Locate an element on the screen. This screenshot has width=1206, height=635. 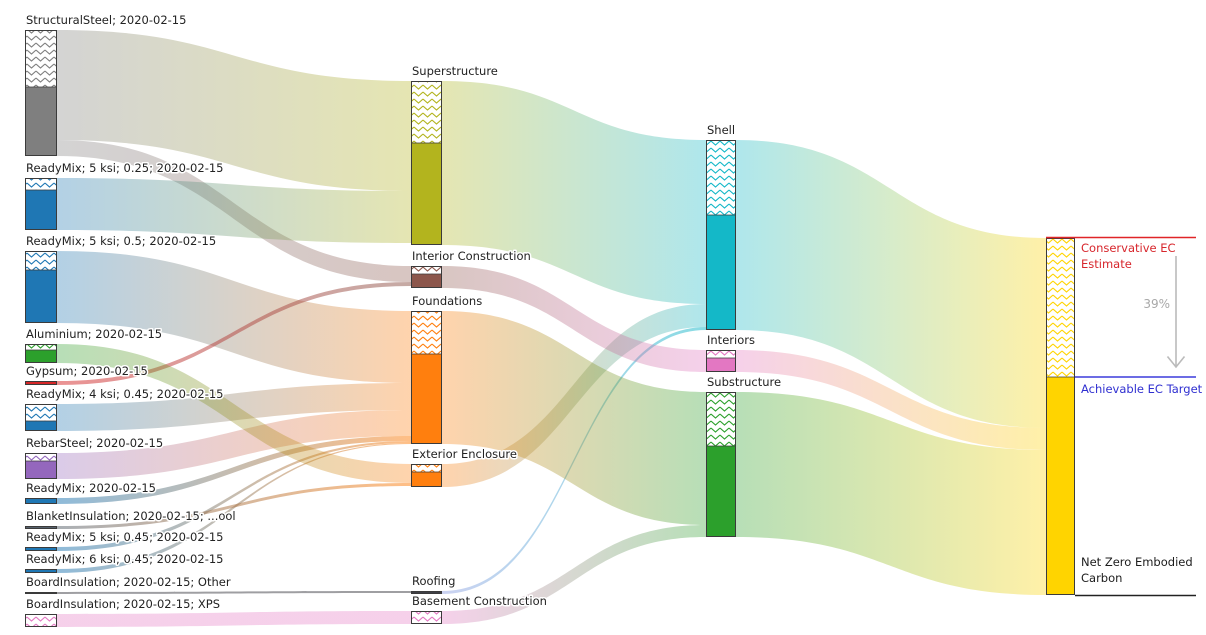
flow-rm55-found is located at coordinates (234, 317).